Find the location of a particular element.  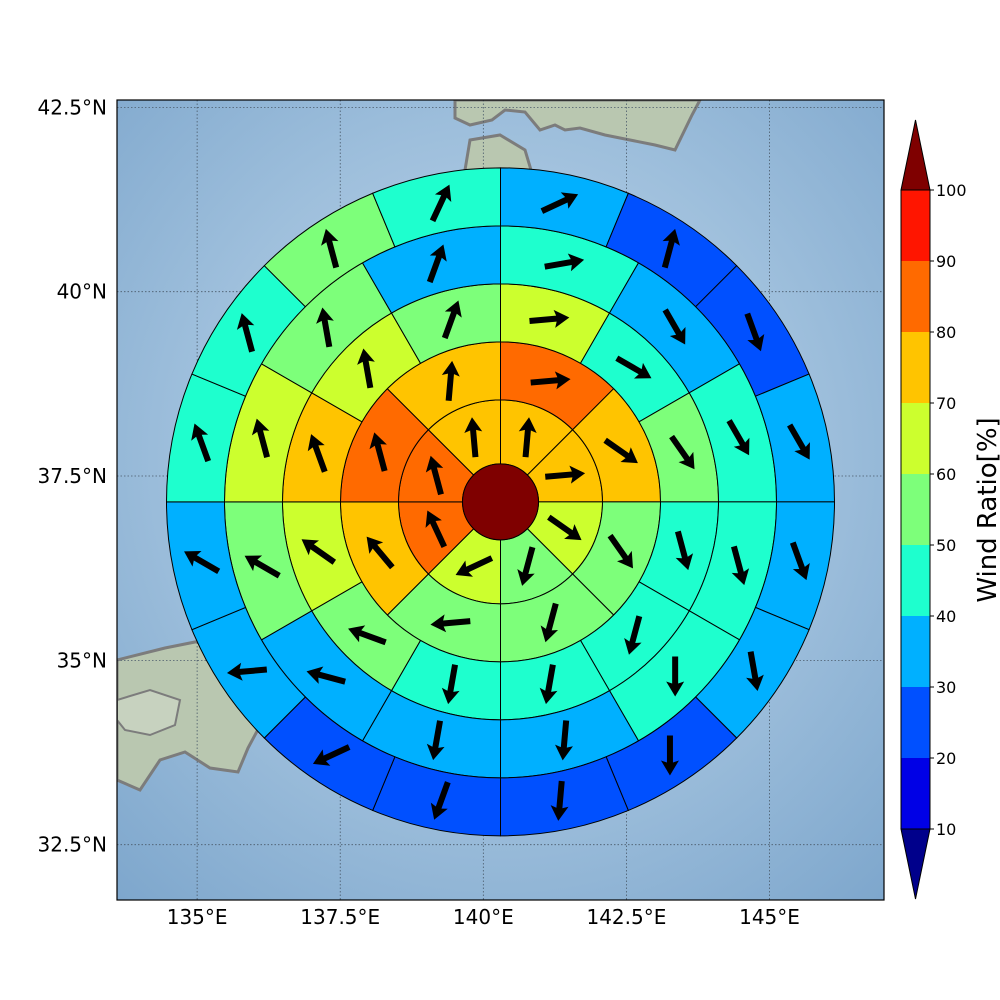

colorbar-tick-label: 20 is located at coordinates (946, 758).